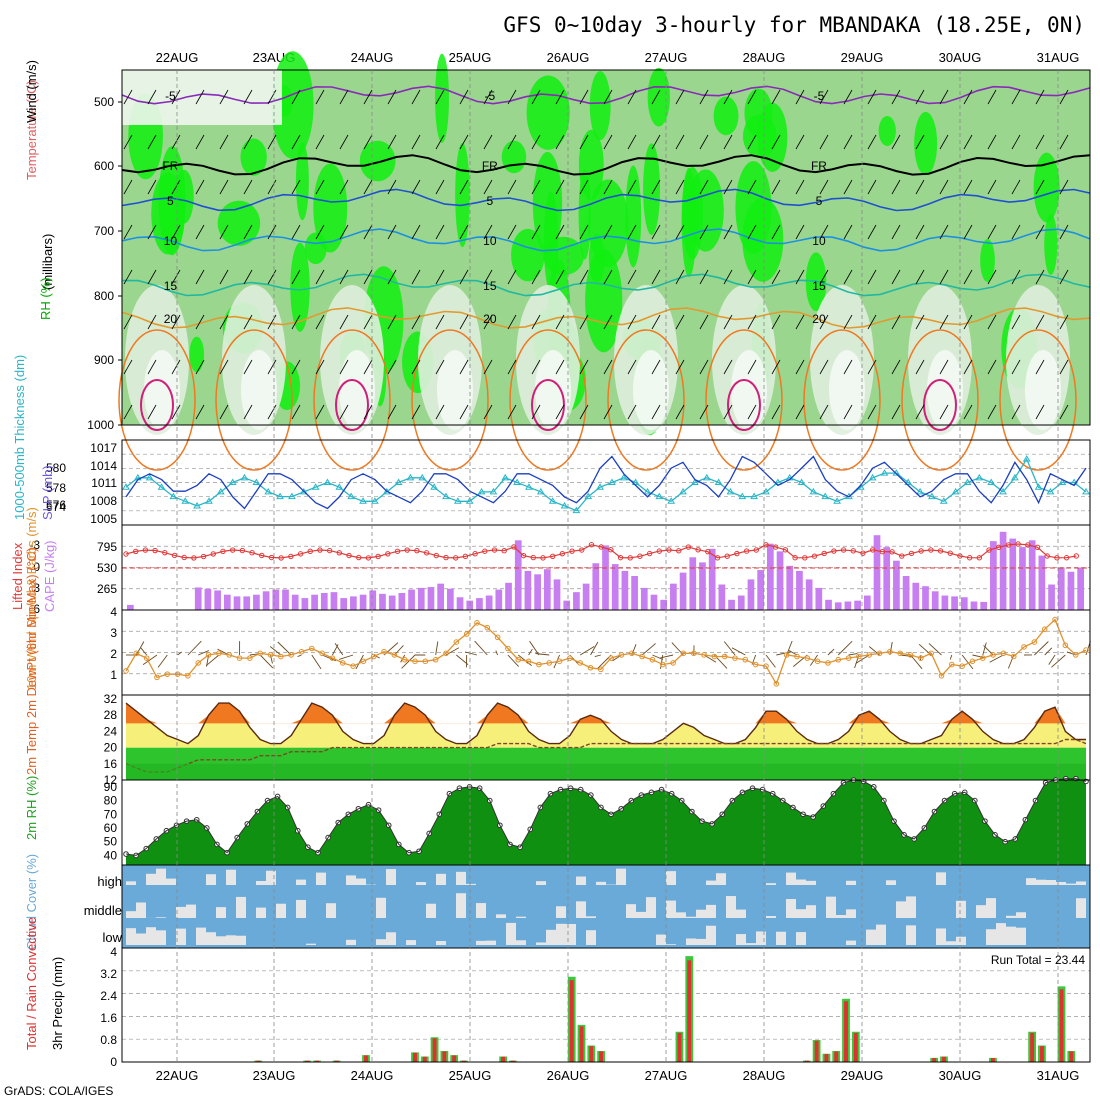 Image resolution: width=1100 pixels, height=1100 pixels. I want to click on upper-wind-label: Wind (m/s), so click(31, 91).